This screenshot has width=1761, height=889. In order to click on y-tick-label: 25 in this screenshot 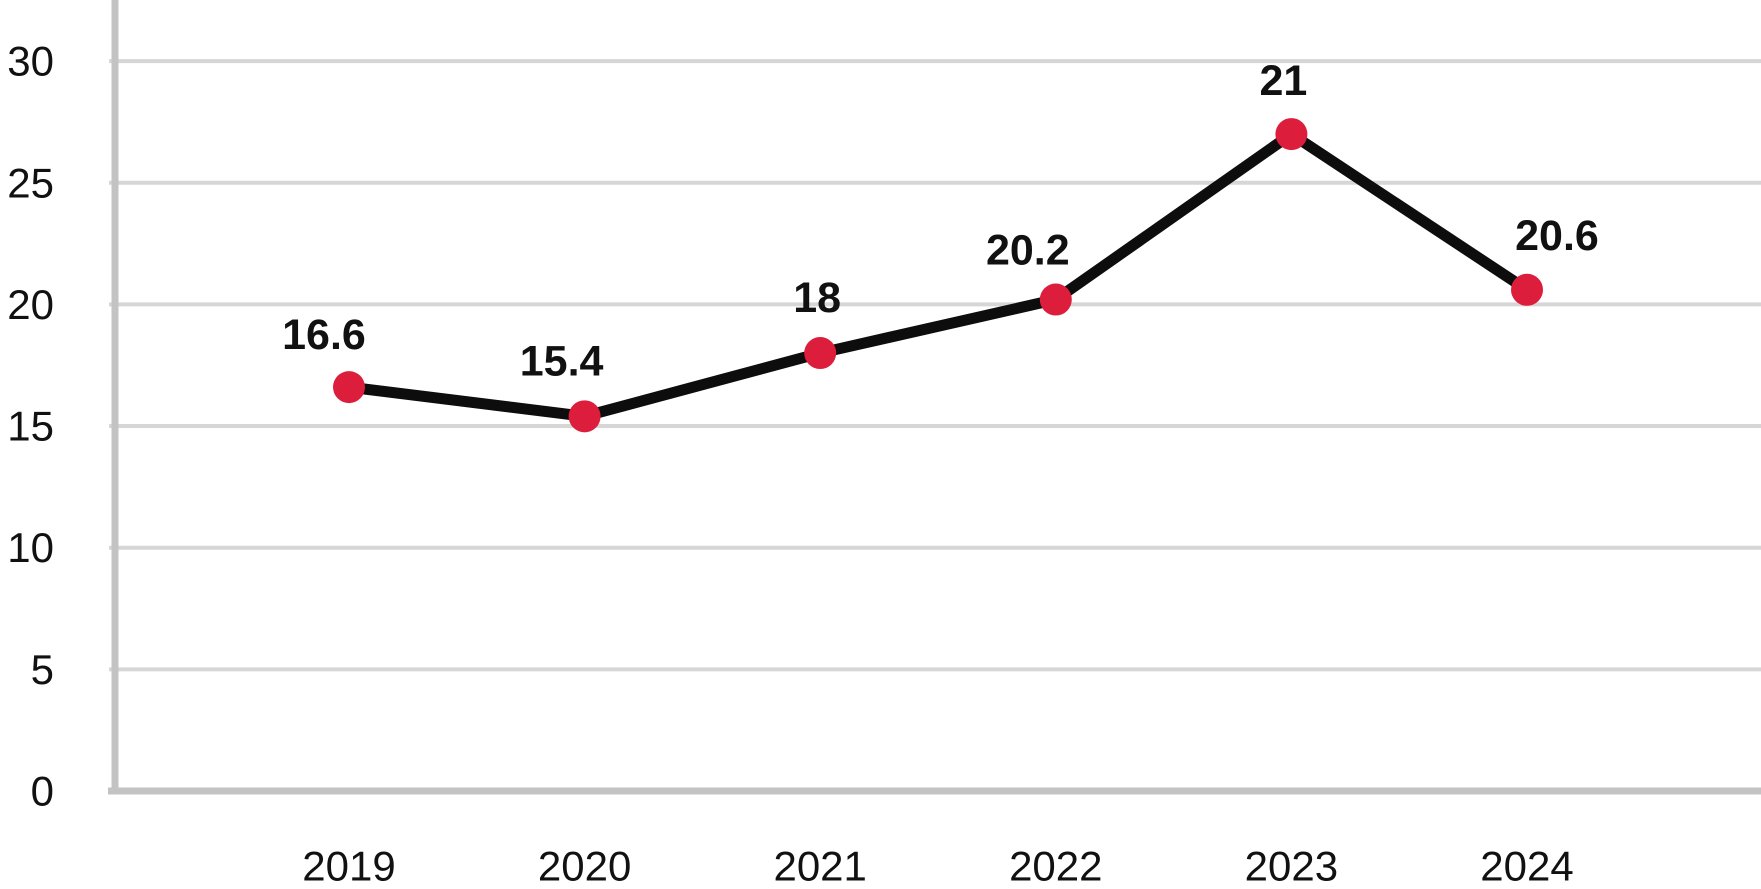, I will do `click(30, 182)`.